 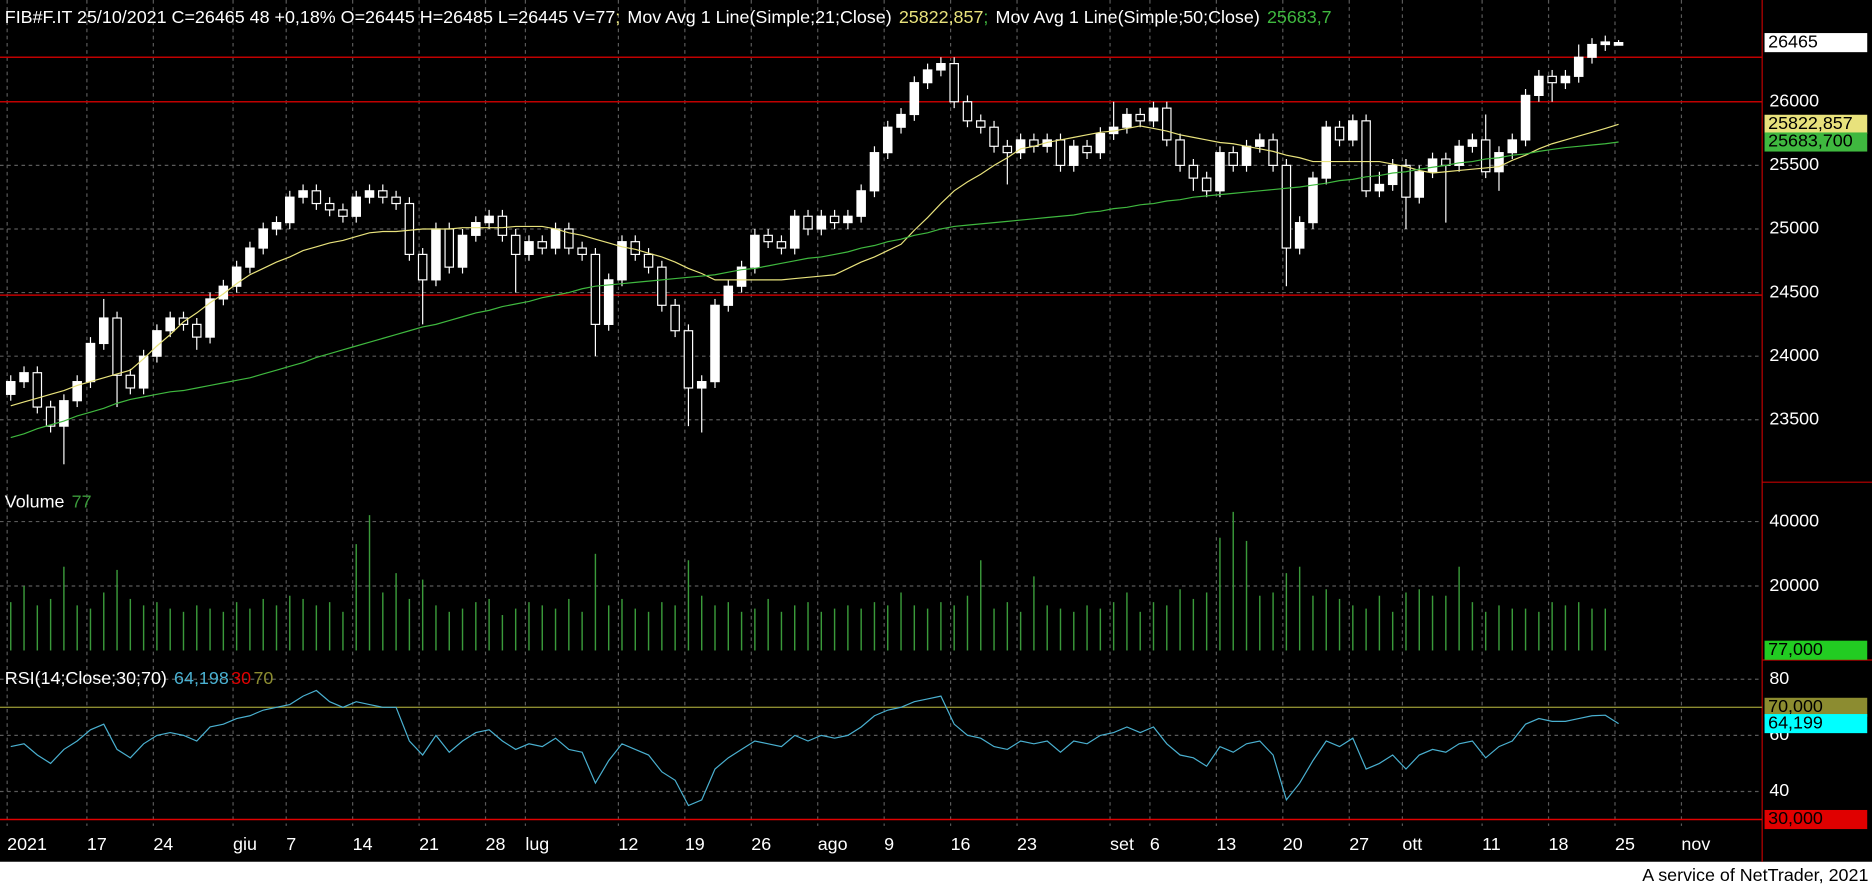 I want to click on legend-value: 77, so click(x=82, y=501).